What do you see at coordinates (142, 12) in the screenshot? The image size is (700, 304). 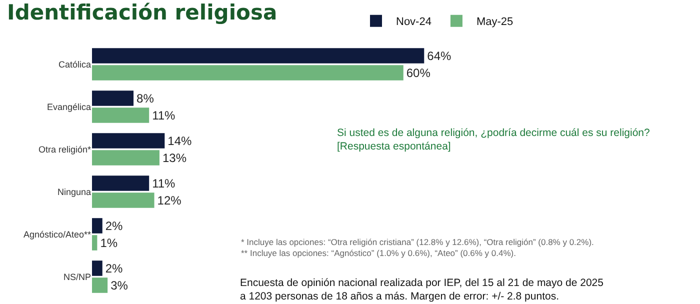 I see `chart-title: Identificación religiosa` at bounding box center [142, 12].